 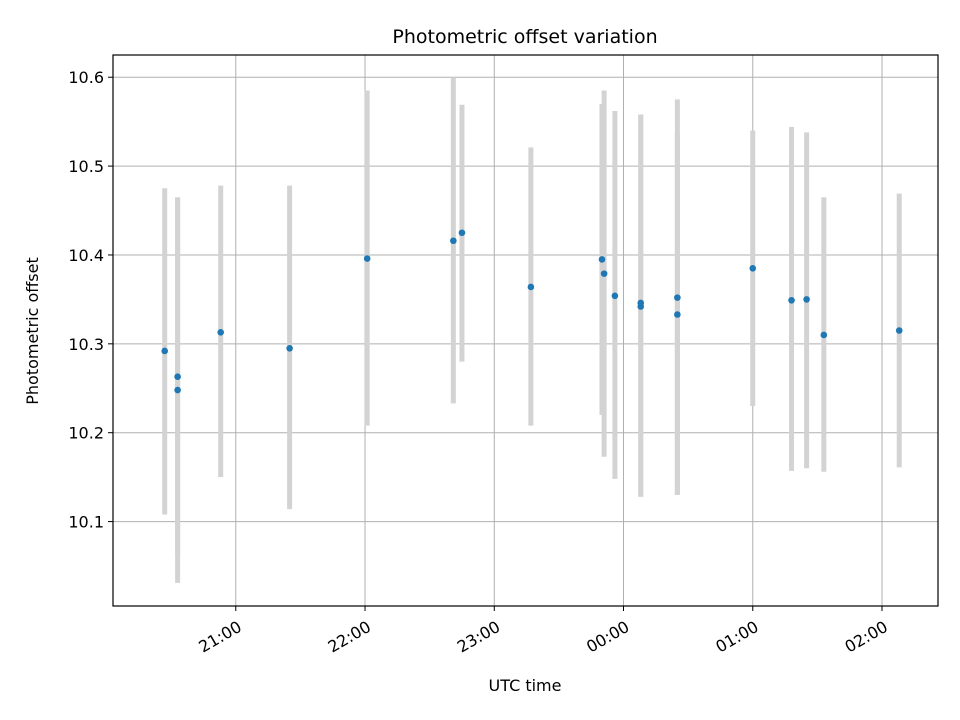 What do you see at coordinates (86, 344) in the screenshot?
I see `y-tick-label: 10.3` at bounding box center [86, 344].